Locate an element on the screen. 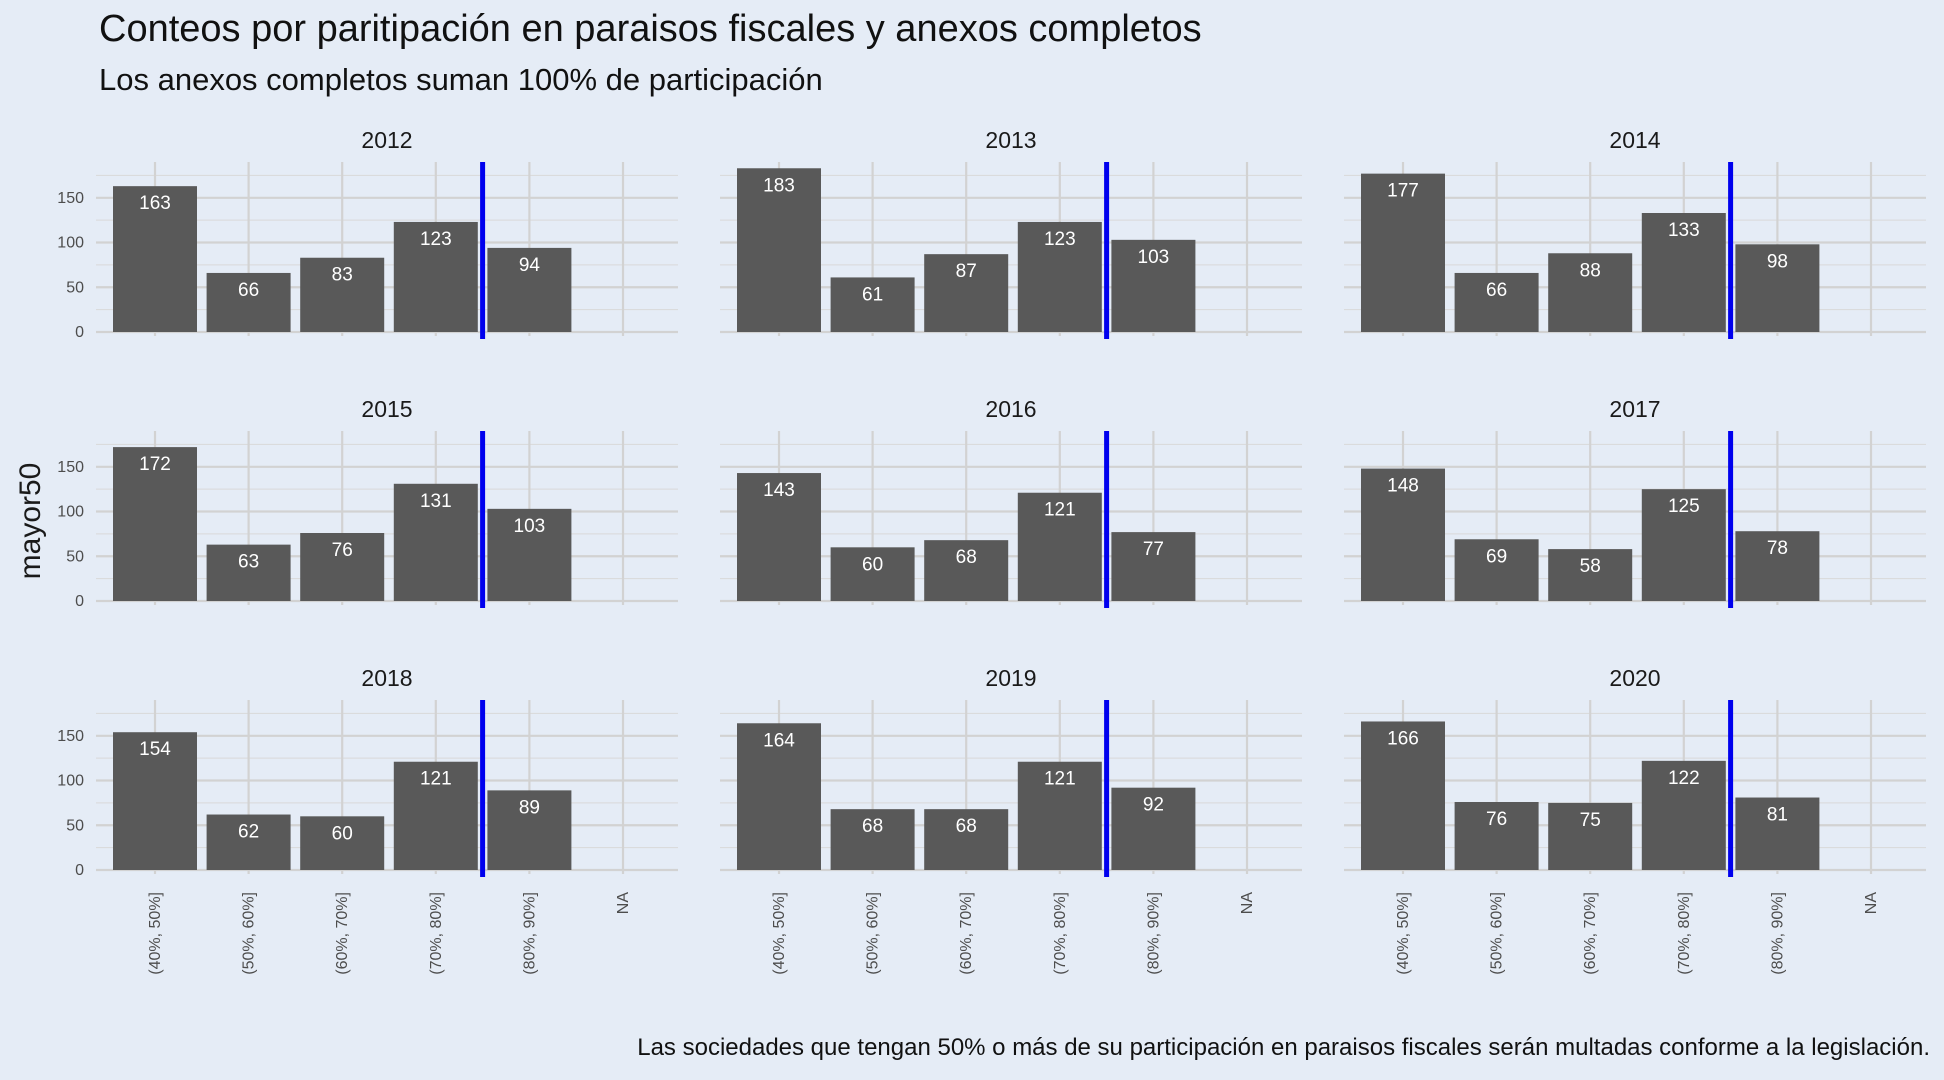  bar-value-label: 77 is located at coordinates (1153, 549).